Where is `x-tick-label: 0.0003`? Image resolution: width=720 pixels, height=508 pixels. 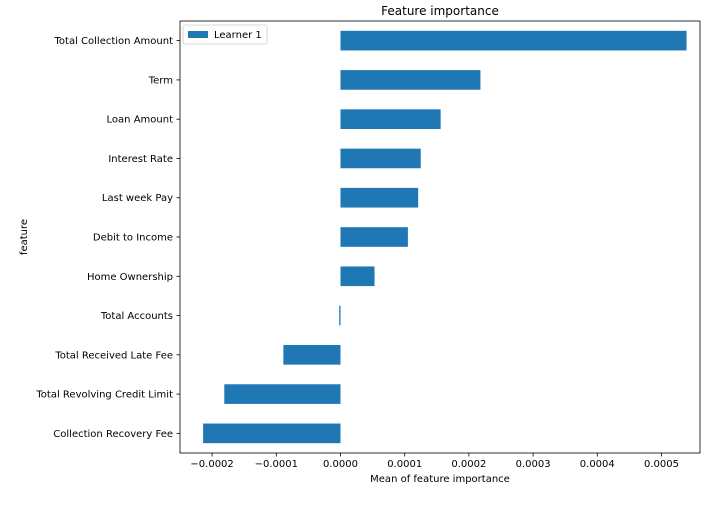 x-tick-label: 0.0003 is located at coordinates (533, 464).